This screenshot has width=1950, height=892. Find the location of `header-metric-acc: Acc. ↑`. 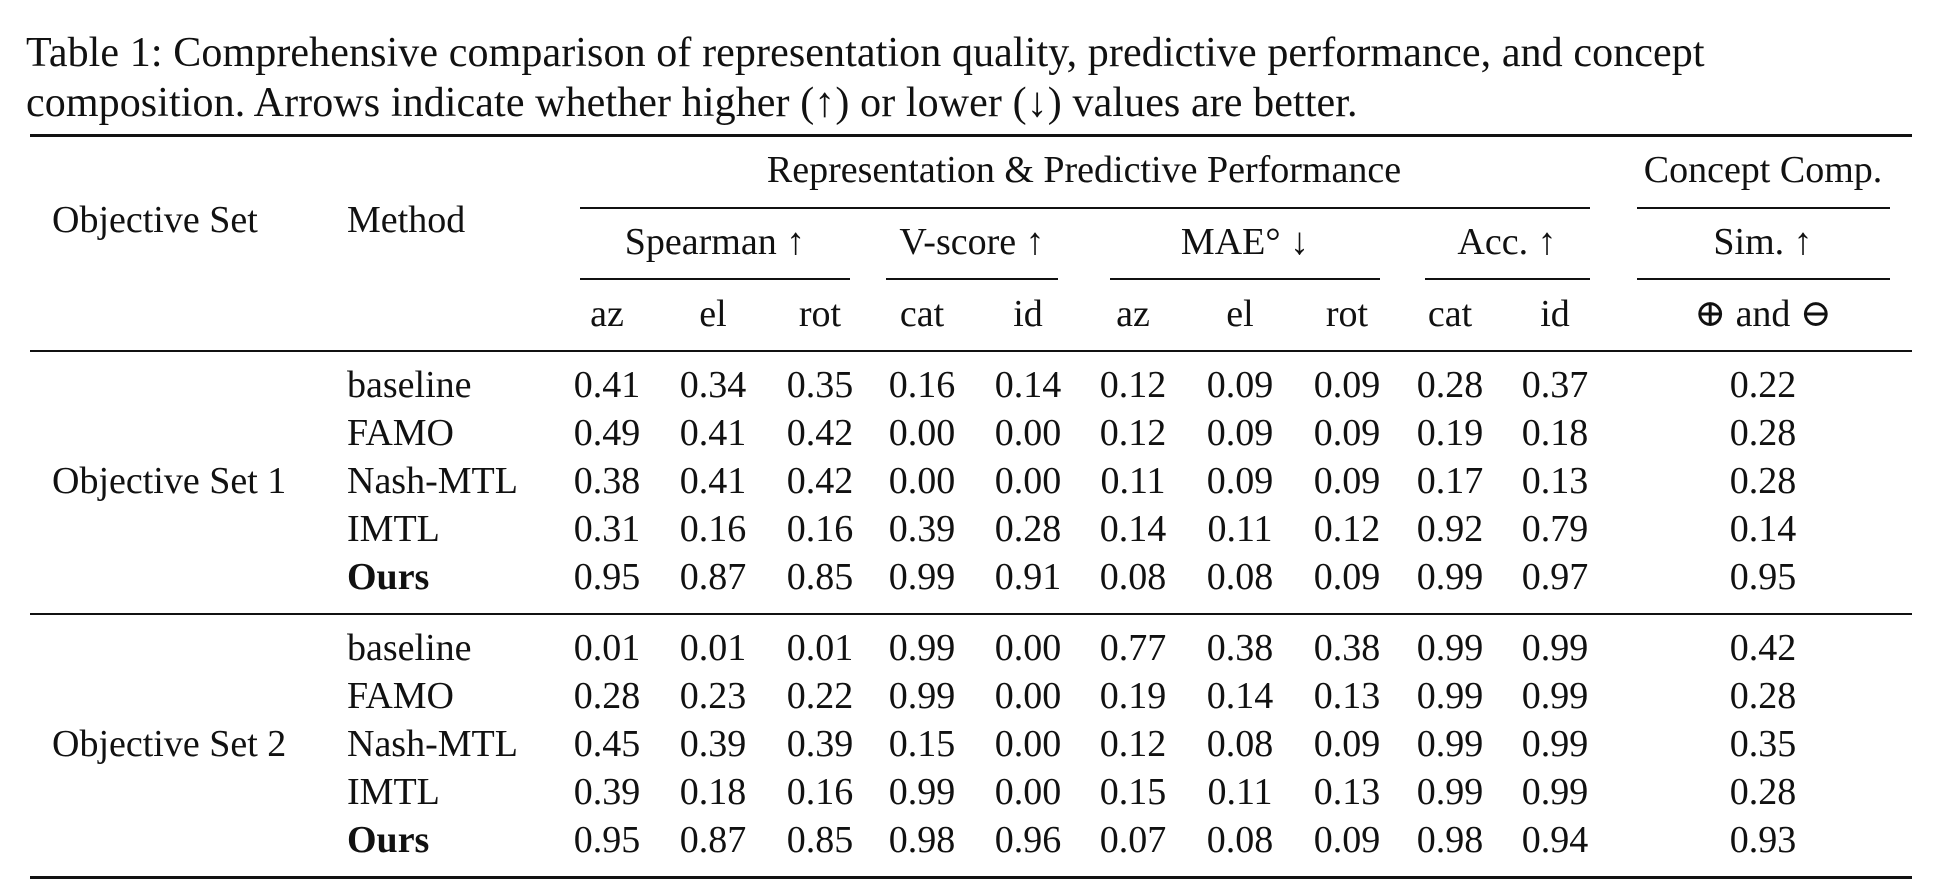

header-metric-acc: Acc. ↑ is located at coordinates (1507, 242).